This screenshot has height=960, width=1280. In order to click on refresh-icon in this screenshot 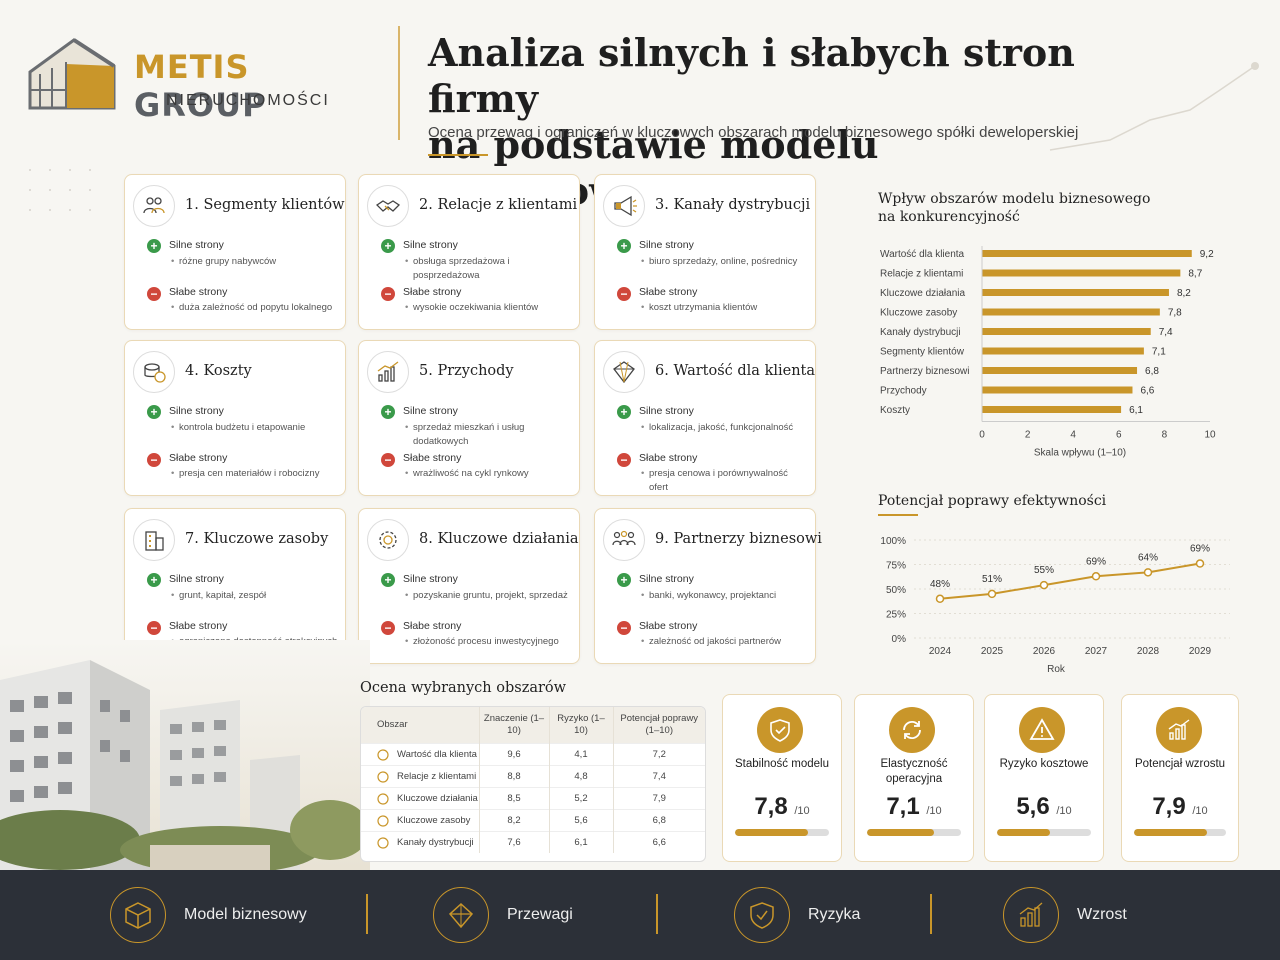, I will do `click(912, 730)`.